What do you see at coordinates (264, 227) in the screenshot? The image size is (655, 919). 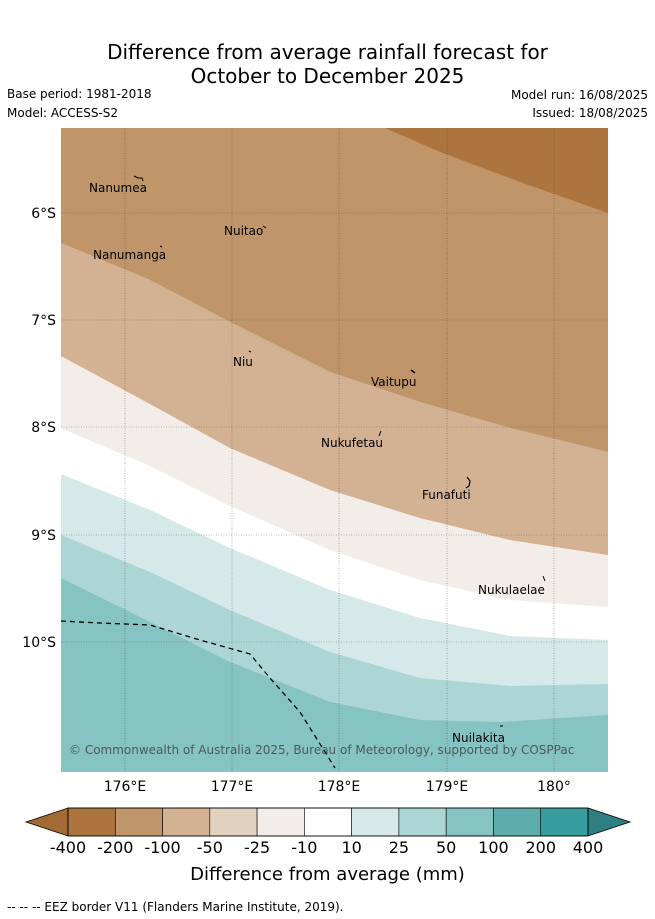 I see `island-shape-nuitao` at bounding box center [264, 227].